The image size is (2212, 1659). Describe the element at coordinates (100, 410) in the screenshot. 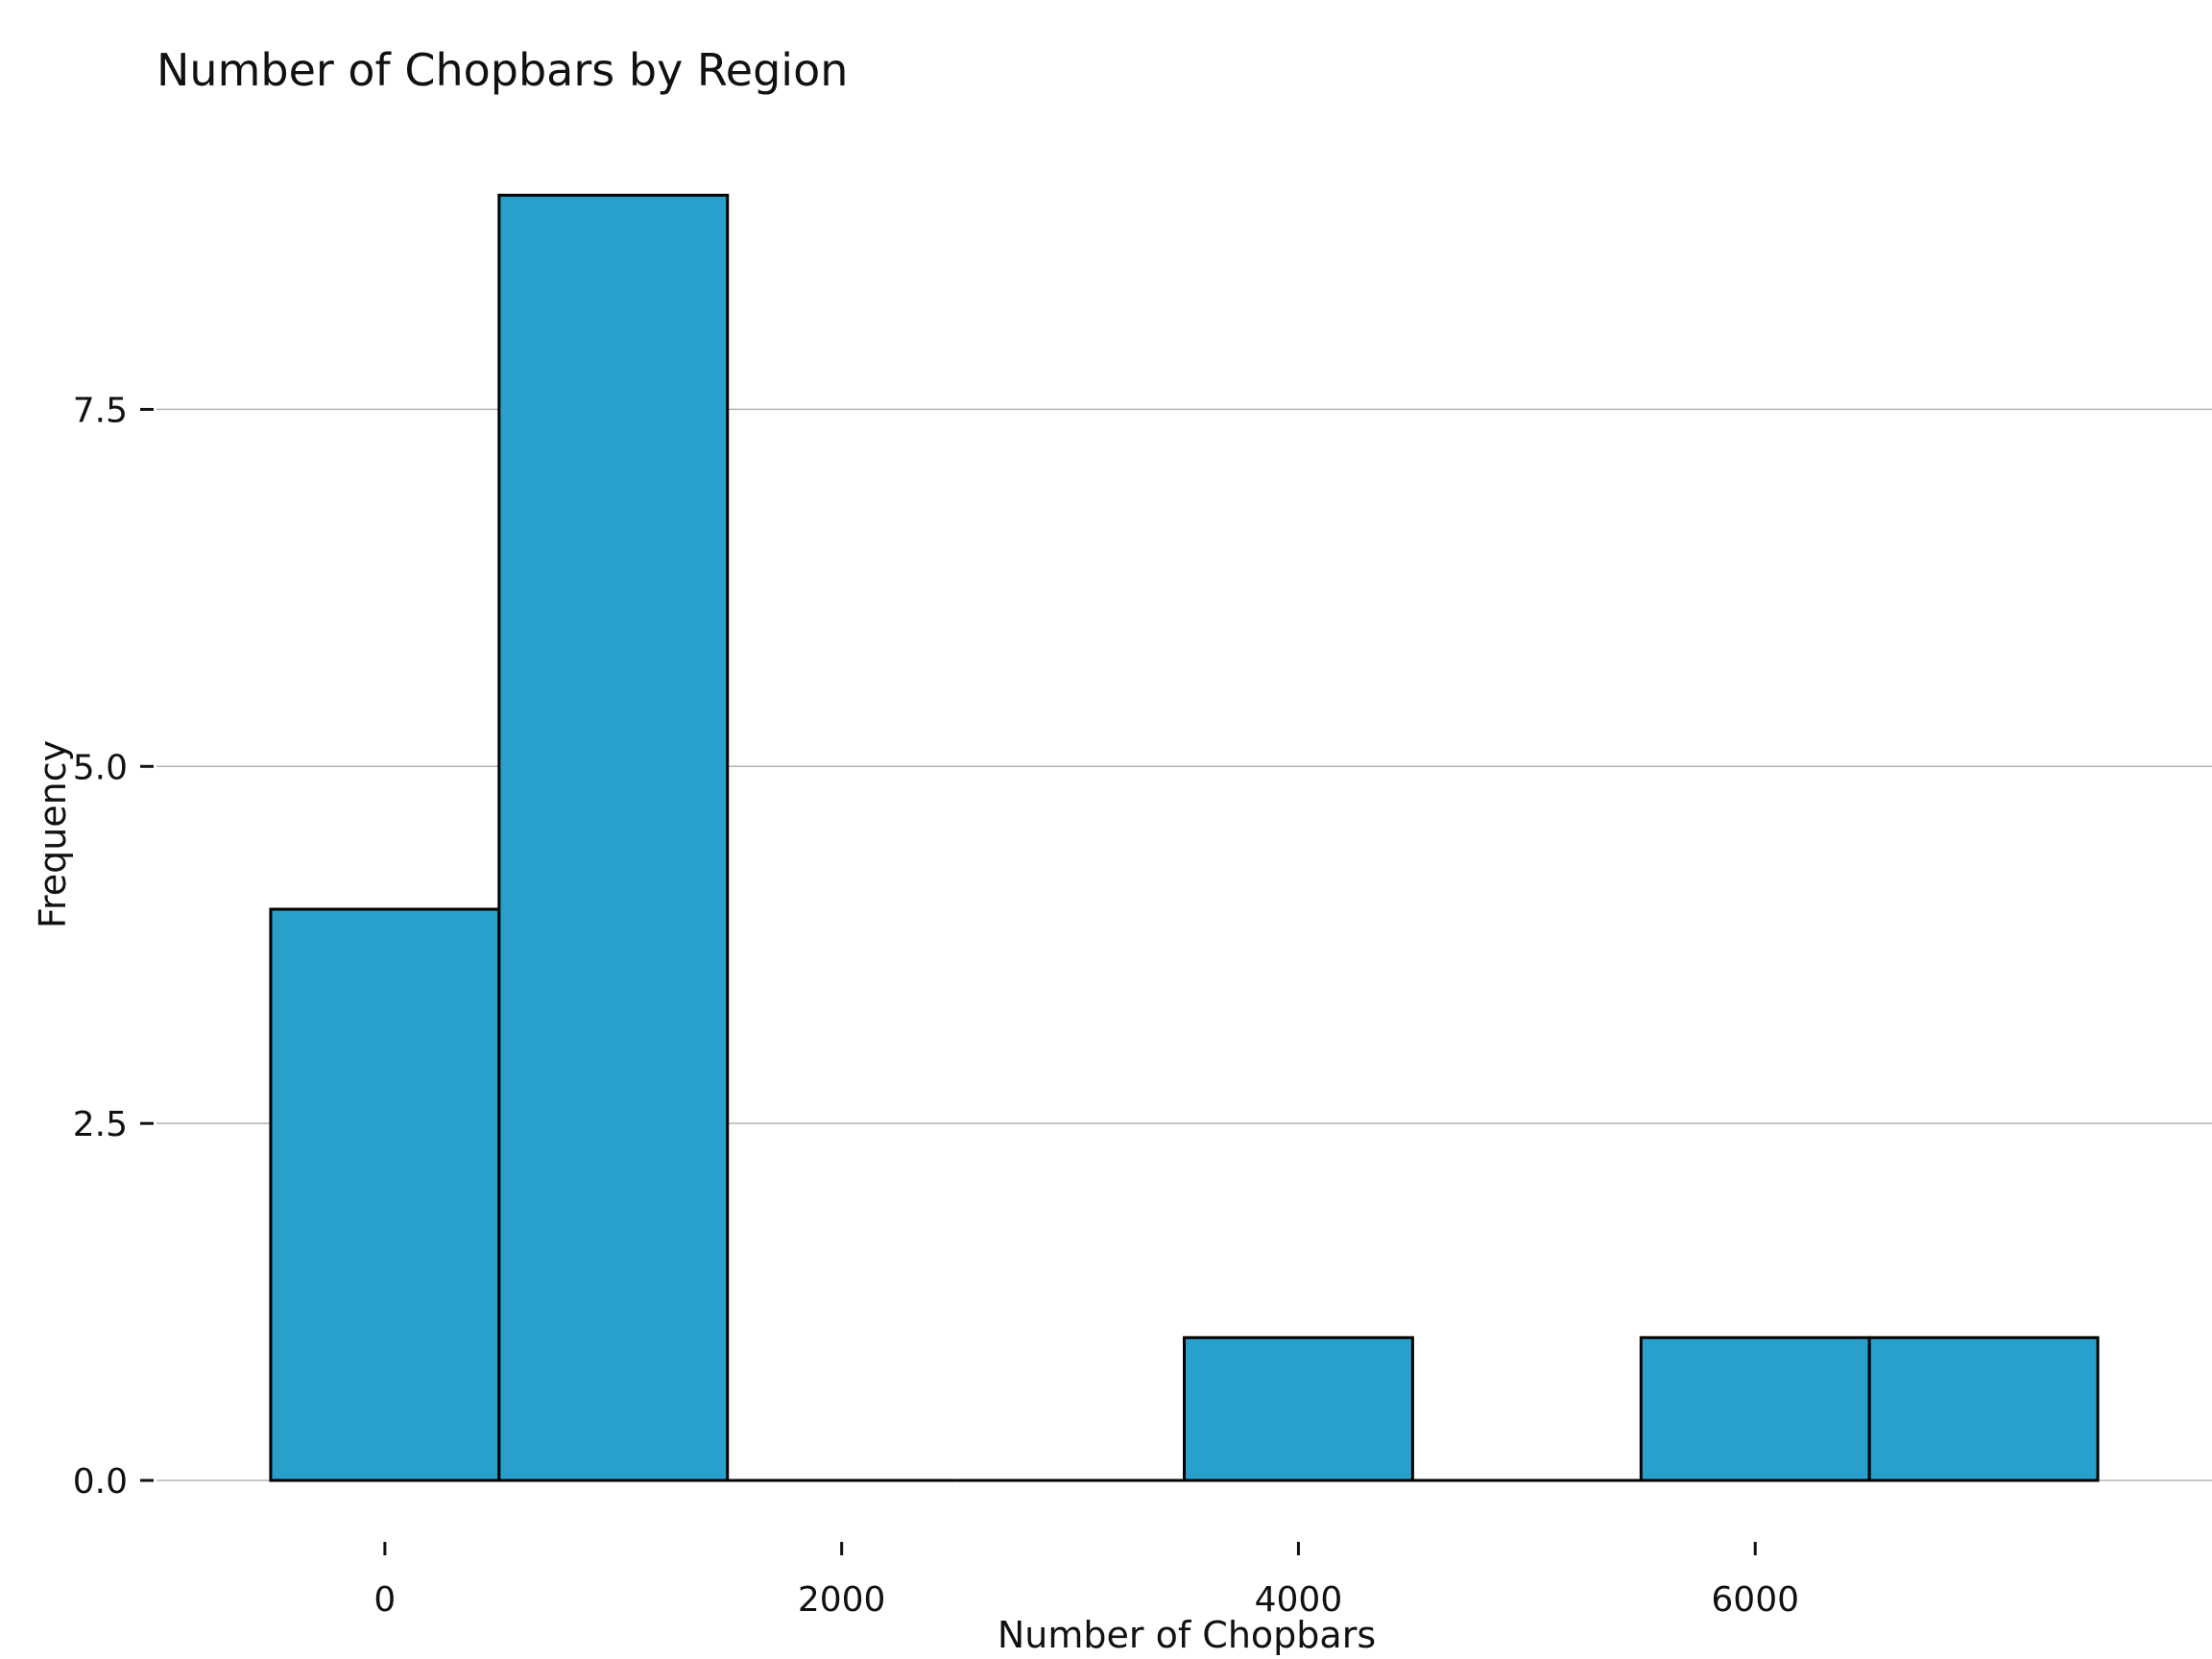

I see `y-tick-label: 7.5` at that location.